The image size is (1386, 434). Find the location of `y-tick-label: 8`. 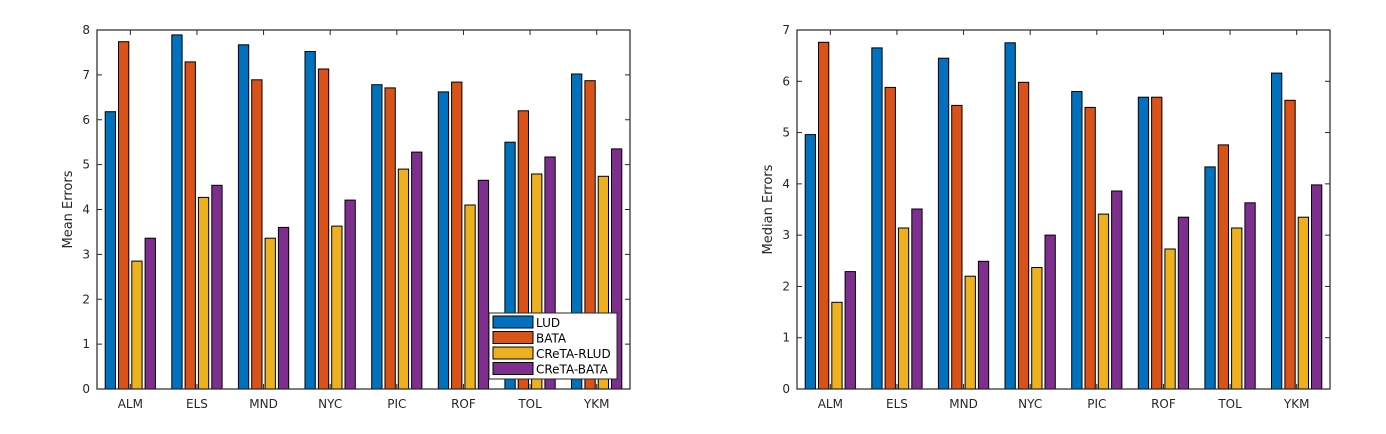

y-tick-label: 8 is located at coordinates (86, 30).